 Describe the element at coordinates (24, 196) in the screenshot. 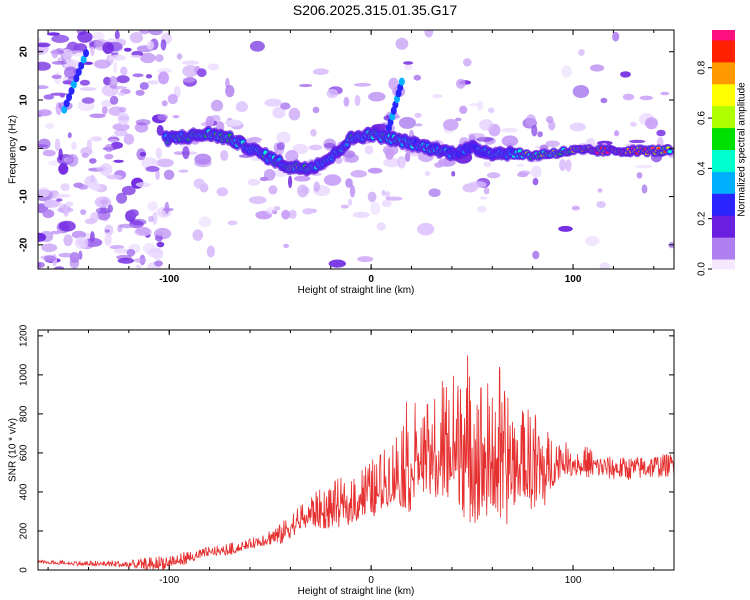

I see `y-tick-label: -10` at that location.